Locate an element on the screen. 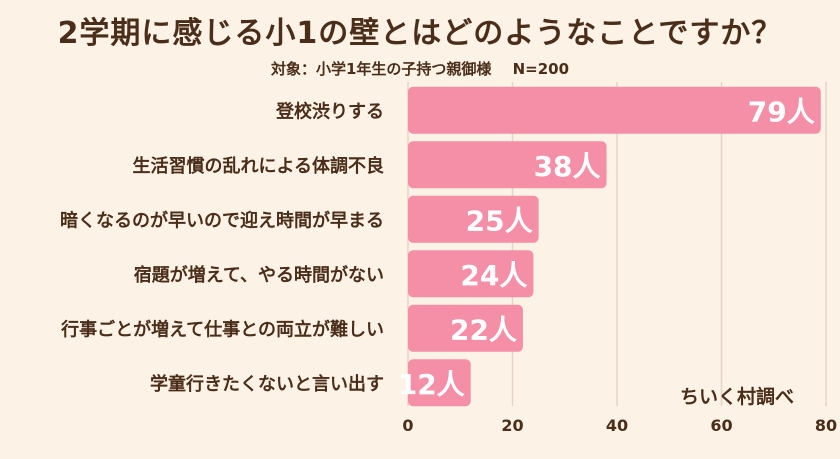 Image resolution: width=840 pixels, height=459 pixels. chart-subtitle: 対象：小学1年生の子持つ親御様 N=200 is located at coordinates (420, 68).